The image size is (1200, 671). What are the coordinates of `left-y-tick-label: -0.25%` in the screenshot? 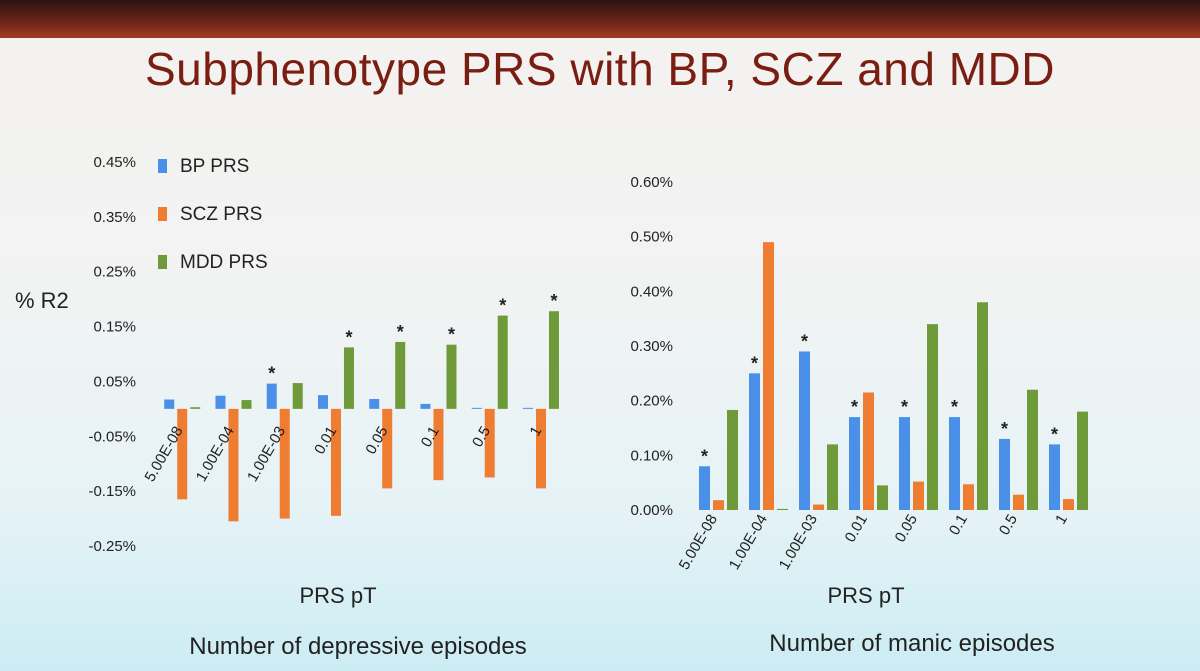 It's located at (112, 546).